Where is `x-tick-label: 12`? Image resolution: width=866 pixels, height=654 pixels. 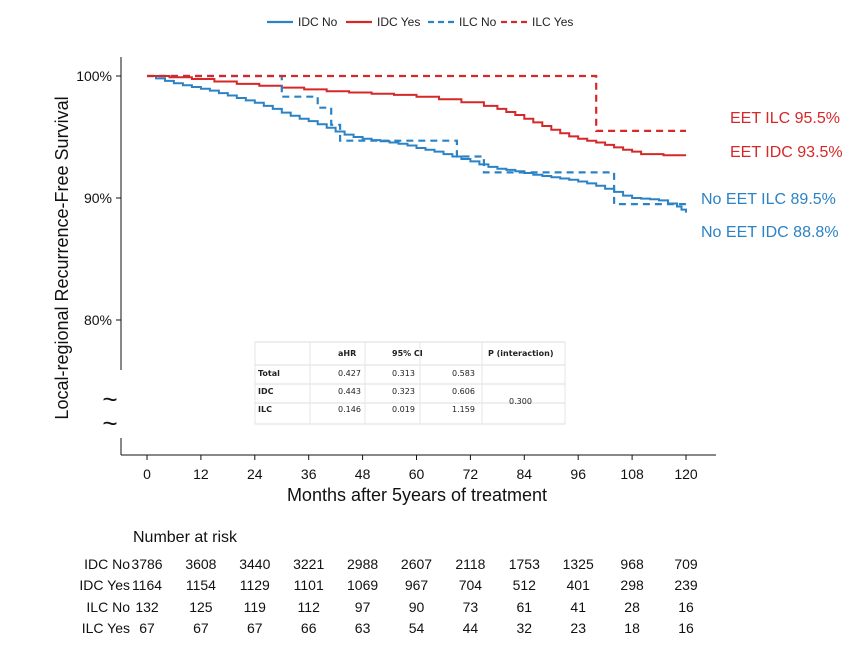
x-tick-label: 12 is located at coordinates (201, 474).